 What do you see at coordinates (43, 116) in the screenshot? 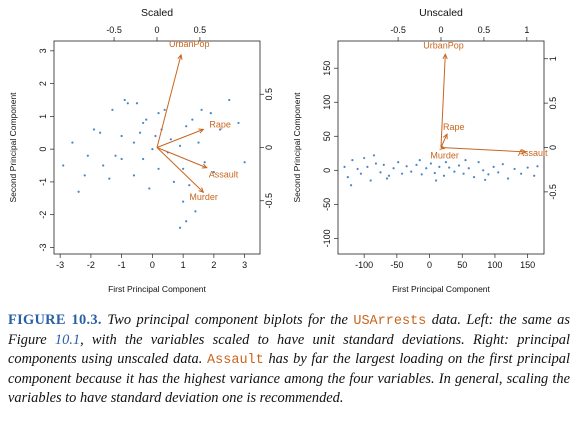
I see `y-tick-label: 1` at bounding box center [43, 116].